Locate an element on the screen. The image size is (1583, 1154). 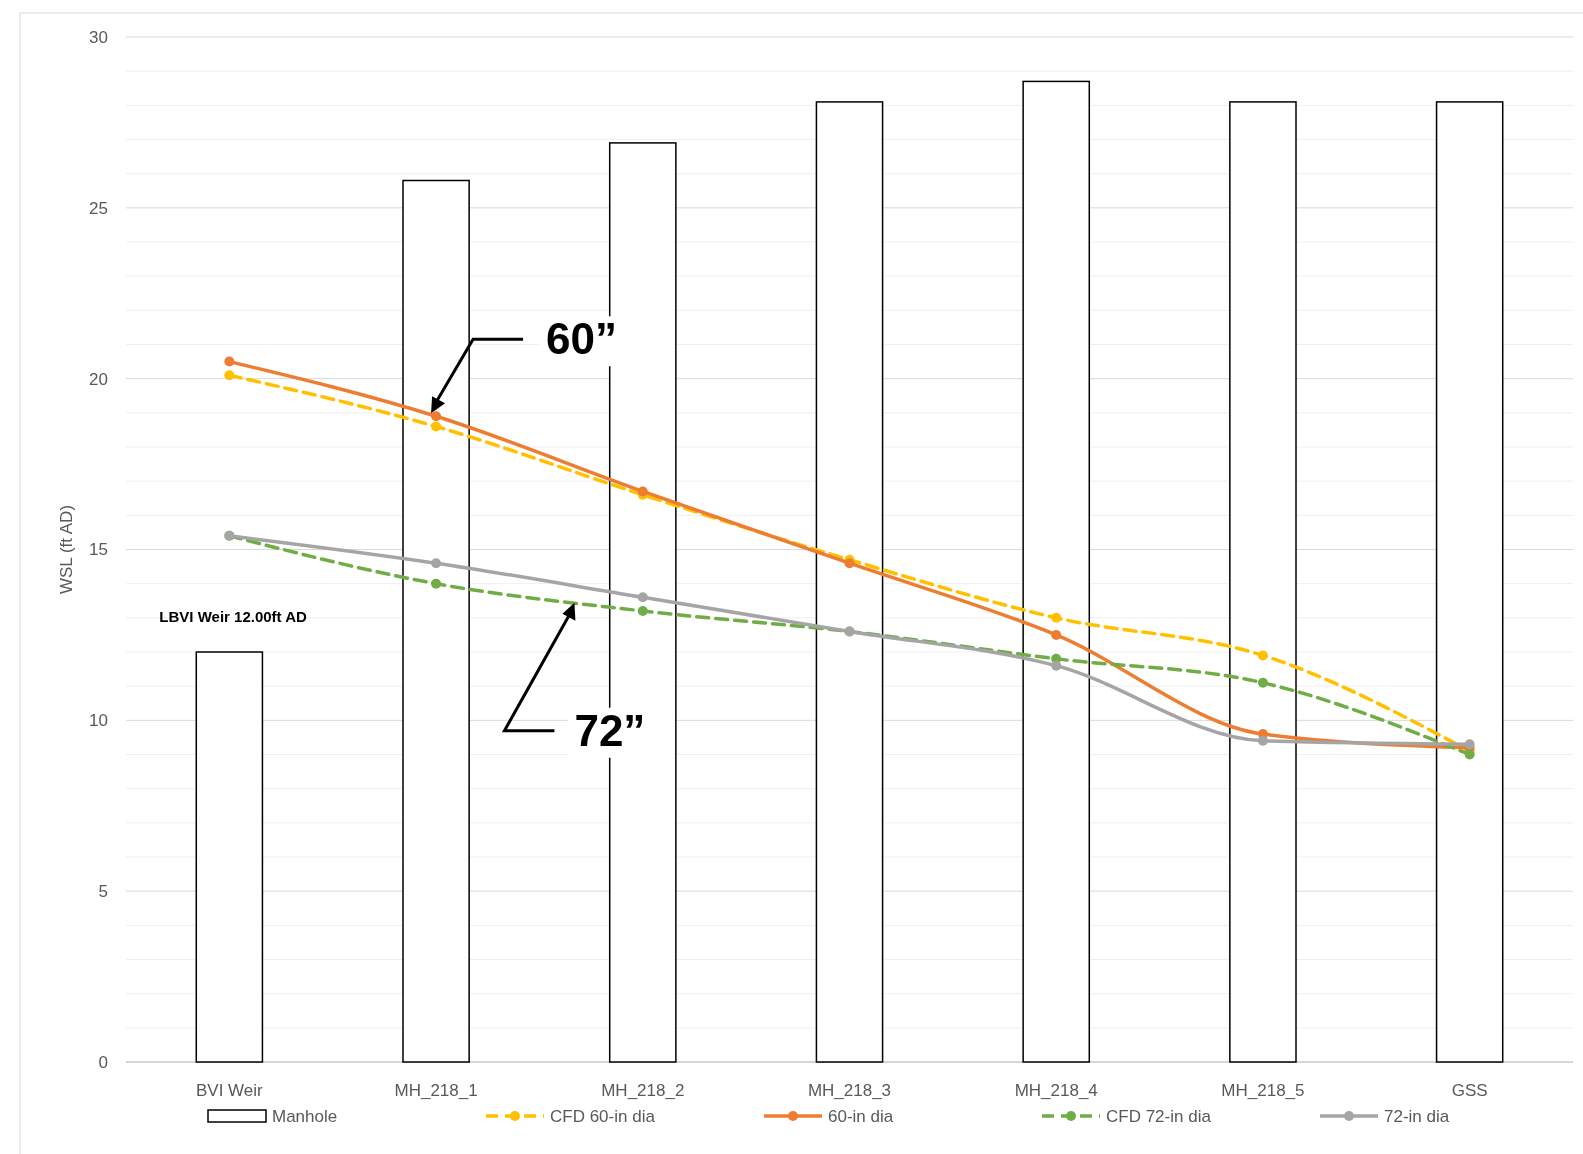
x-tick-label: MH_218_1 is located at coordinates (436, 1090).